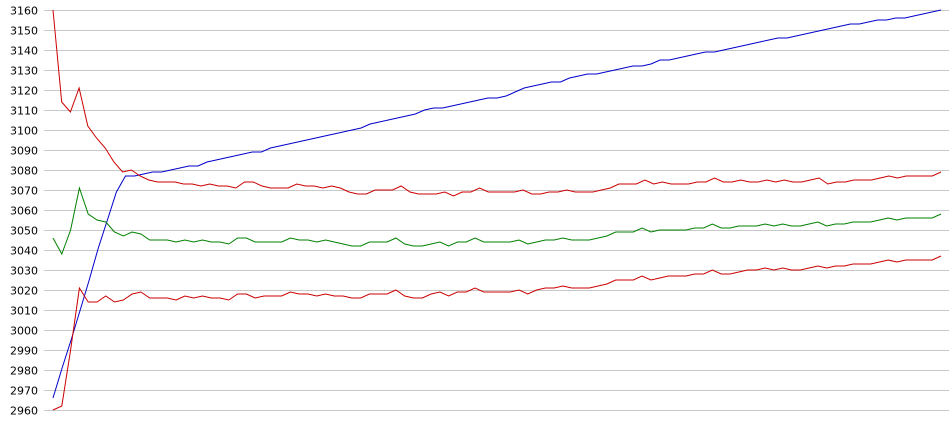 The height and width of the screenshot is (435, 950). I want to click on y-tick-label: 3000, so click(24, 331).